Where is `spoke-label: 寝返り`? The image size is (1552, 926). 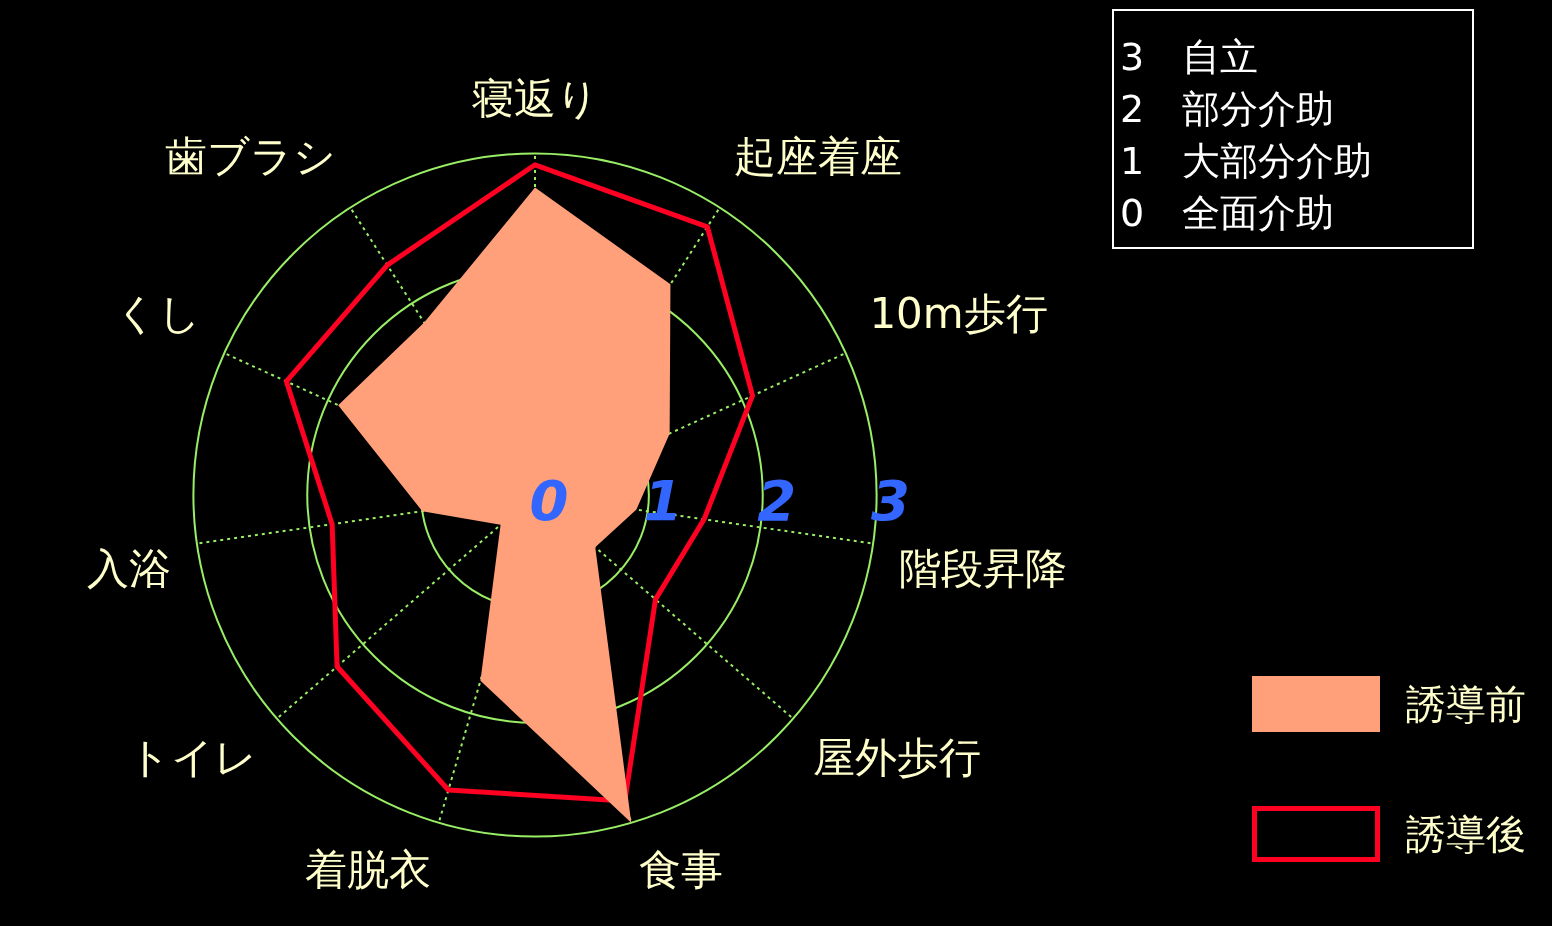 spoke-label: 寝返り is located at coordinates (535, 99).